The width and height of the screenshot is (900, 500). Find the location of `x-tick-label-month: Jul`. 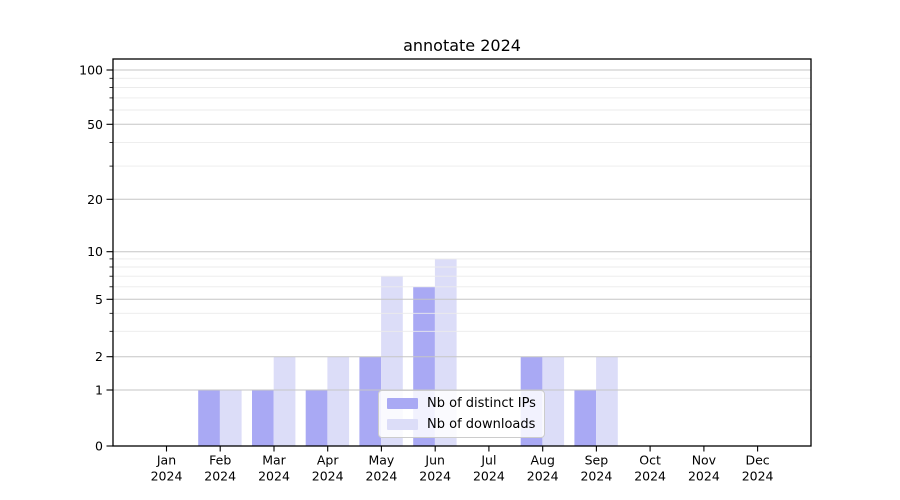

x-tick-label-month: Jul is located at coordinates (488, 460).